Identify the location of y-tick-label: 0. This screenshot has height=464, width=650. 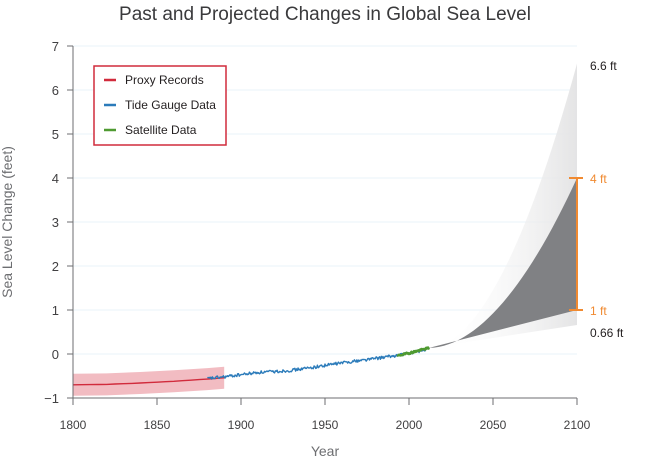
(55, 354).